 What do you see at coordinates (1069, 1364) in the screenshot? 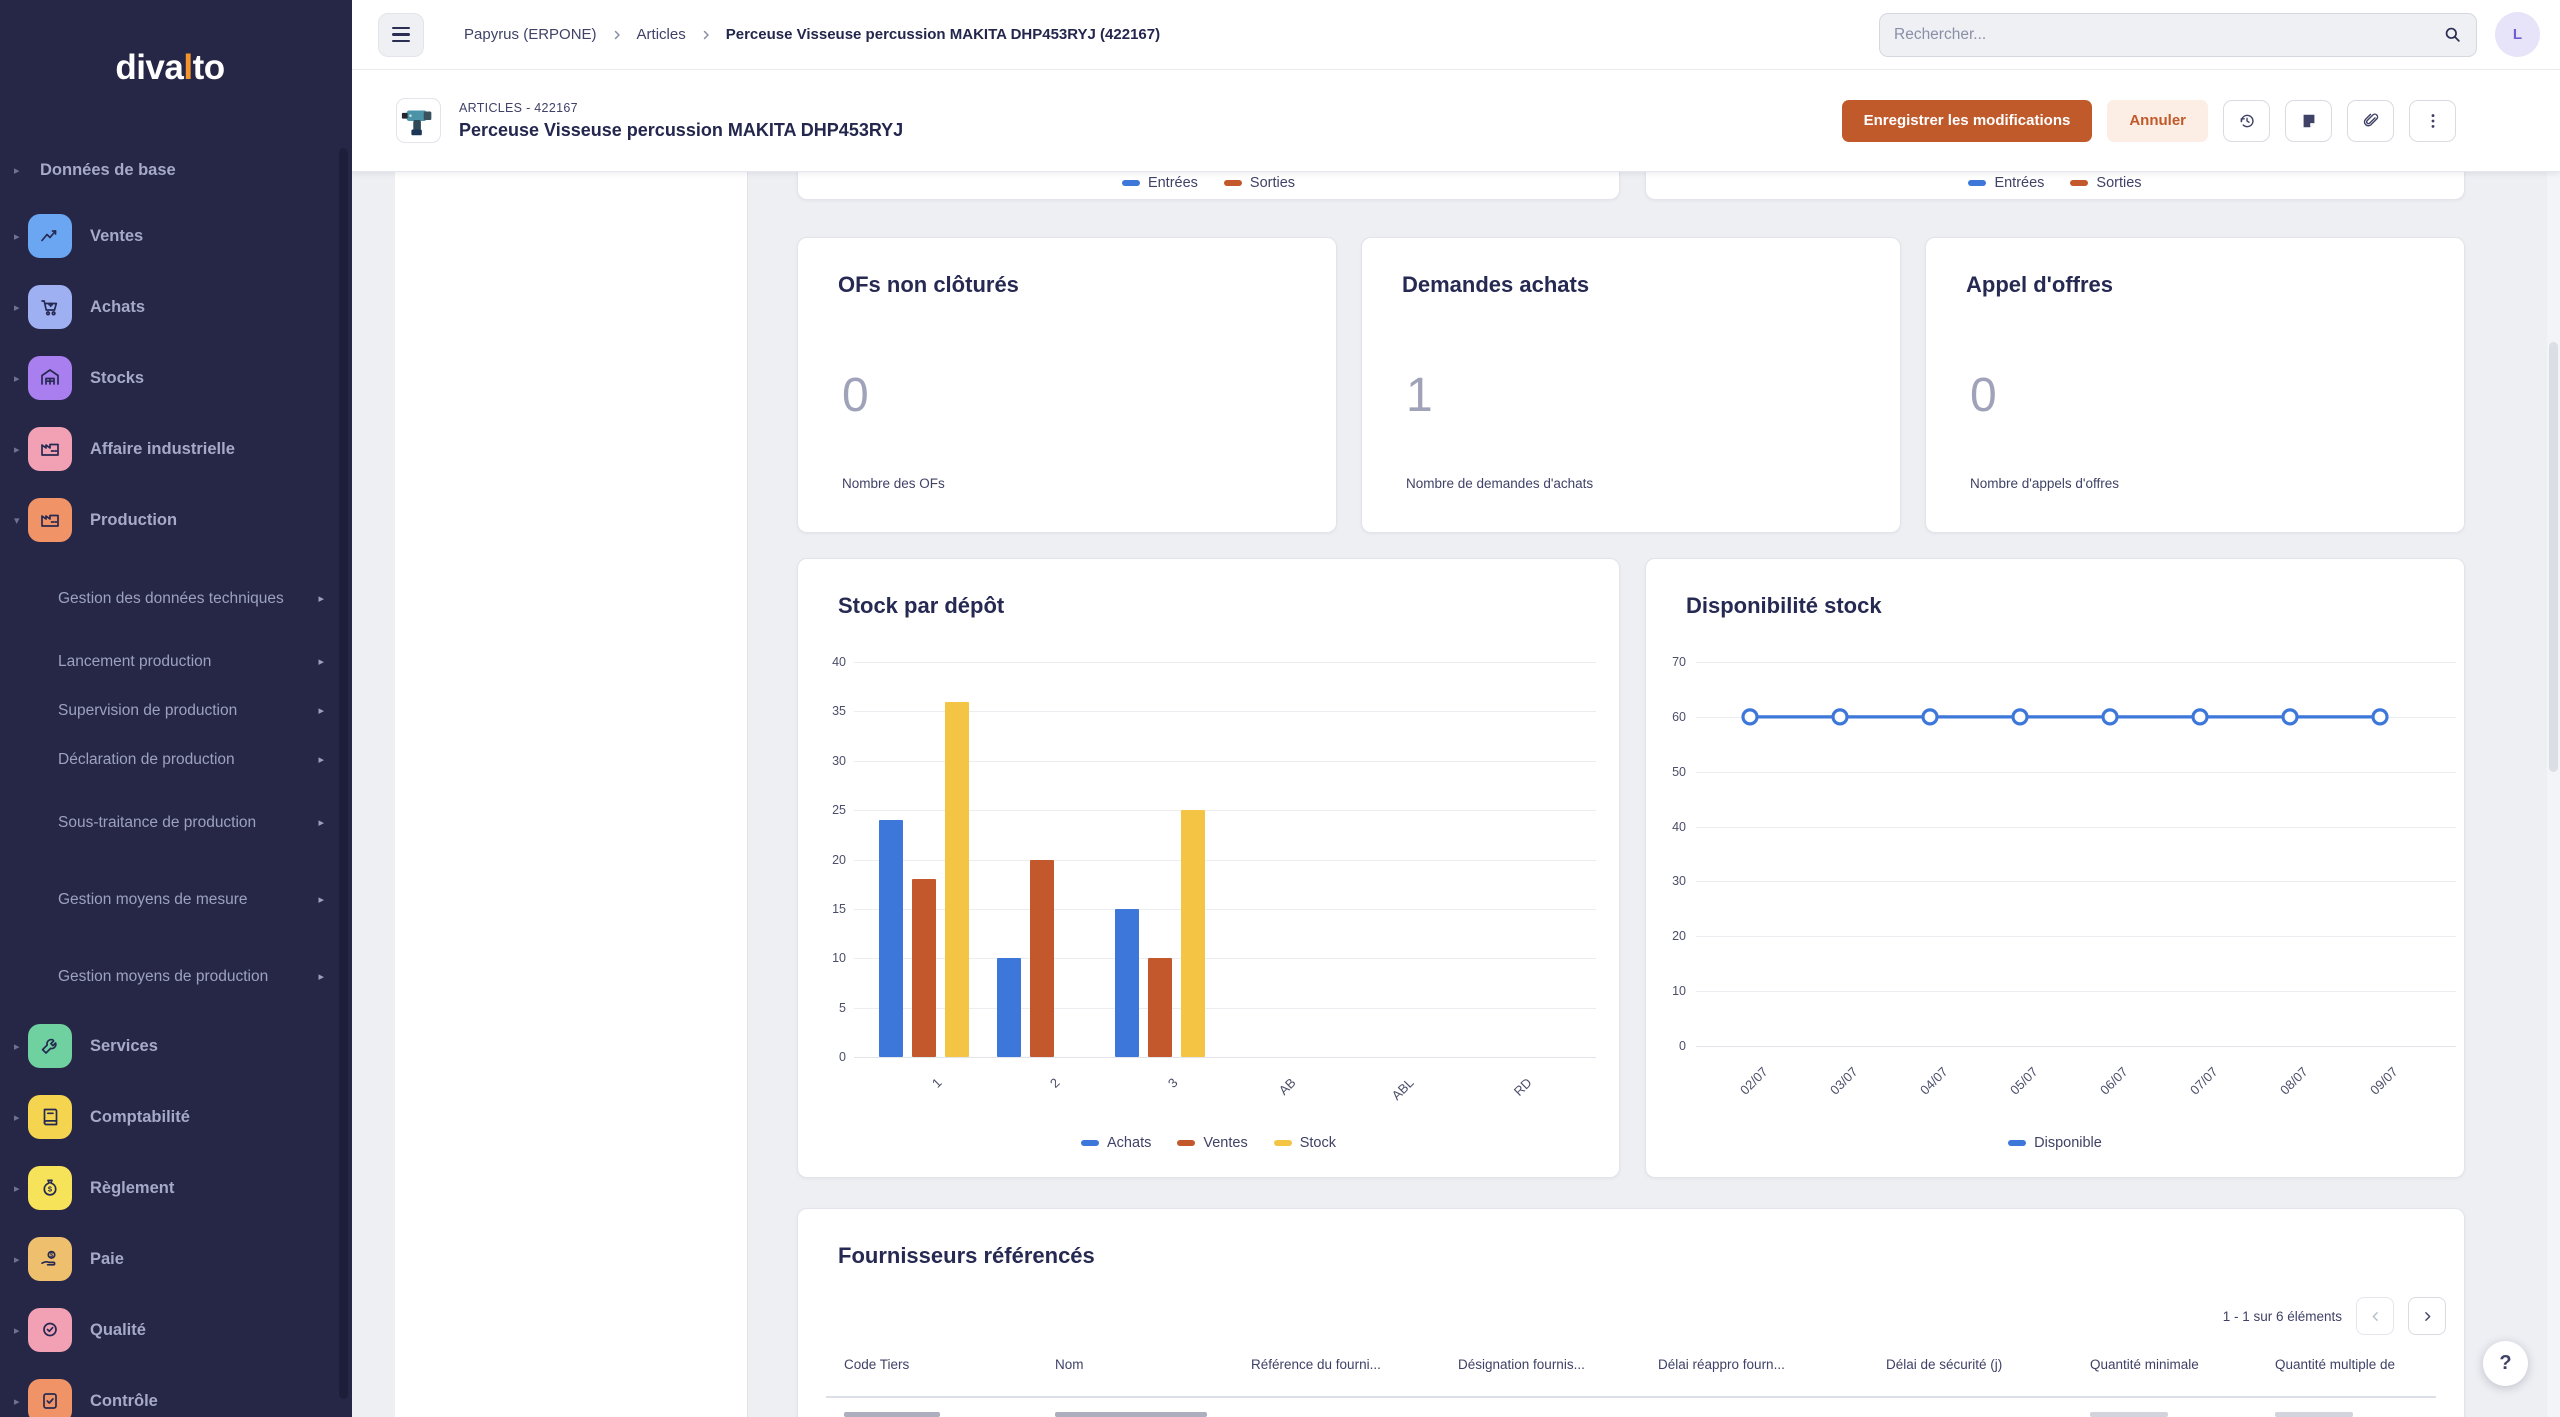
I see `table-column-header: Nom` at bounding box center [1069, 1364].